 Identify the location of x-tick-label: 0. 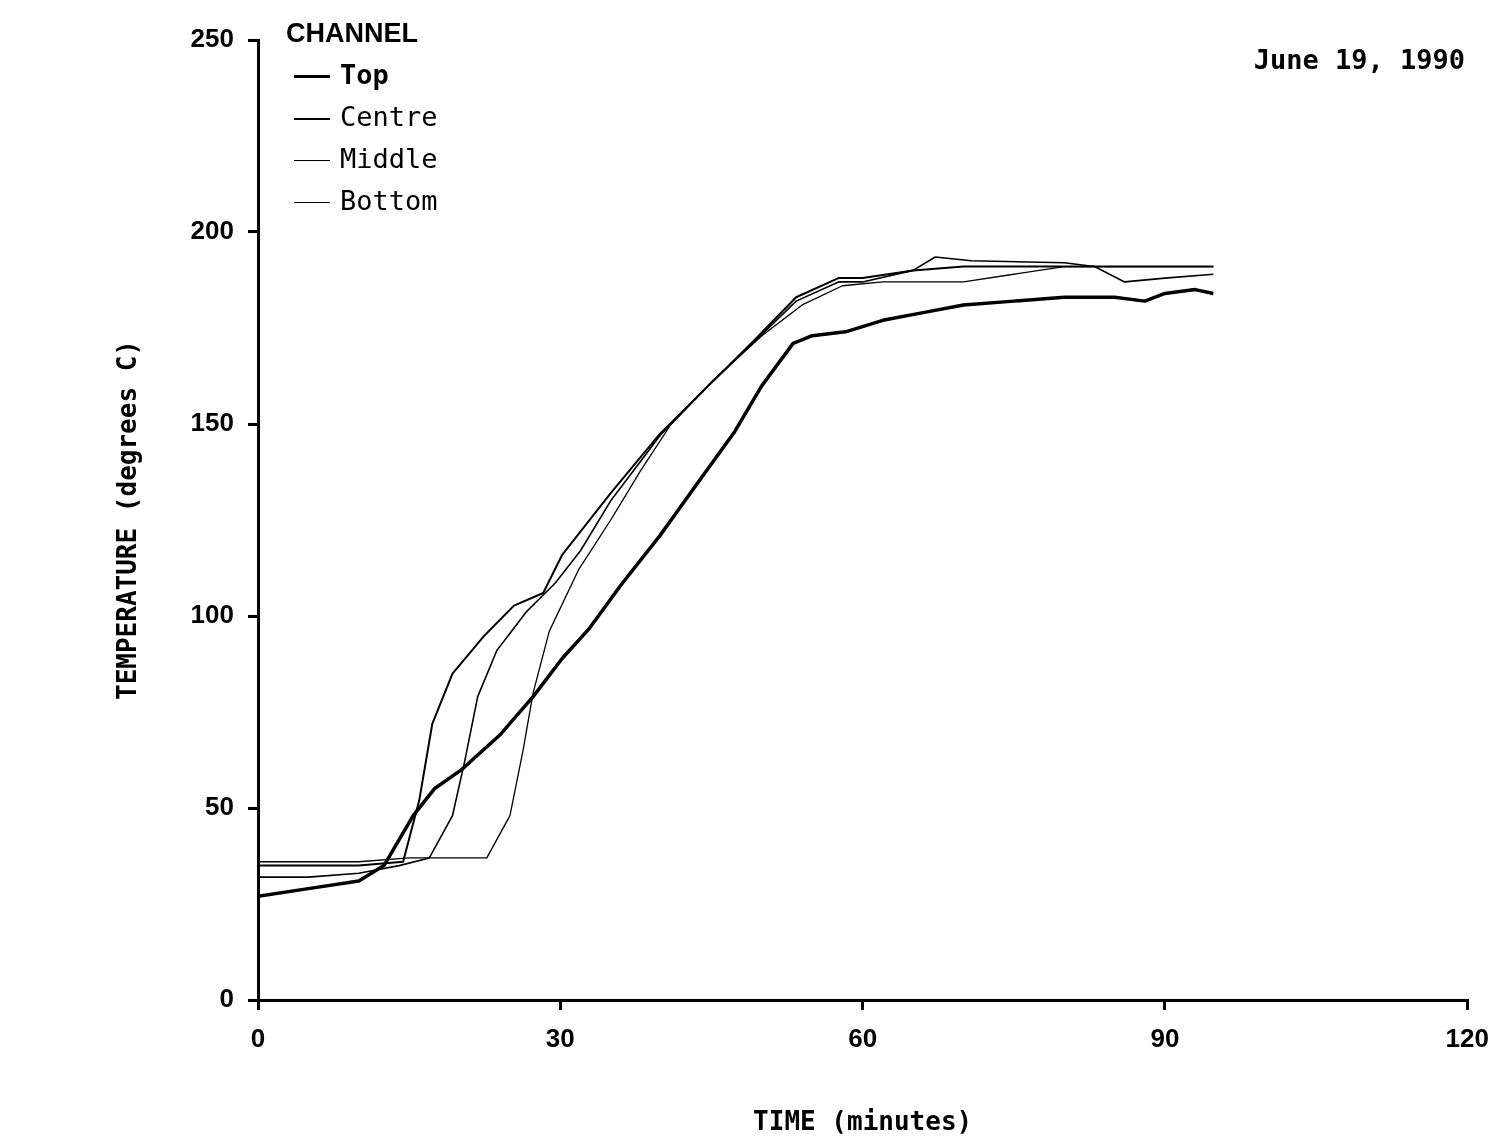
(258, 1037).